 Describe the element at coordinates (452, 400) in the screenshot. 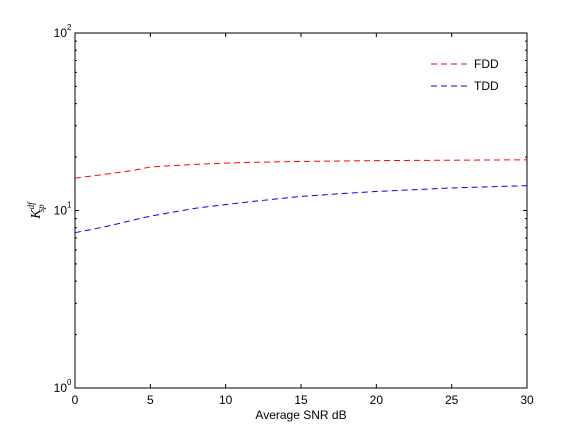

I see `x-tick-label: 25` at that location.